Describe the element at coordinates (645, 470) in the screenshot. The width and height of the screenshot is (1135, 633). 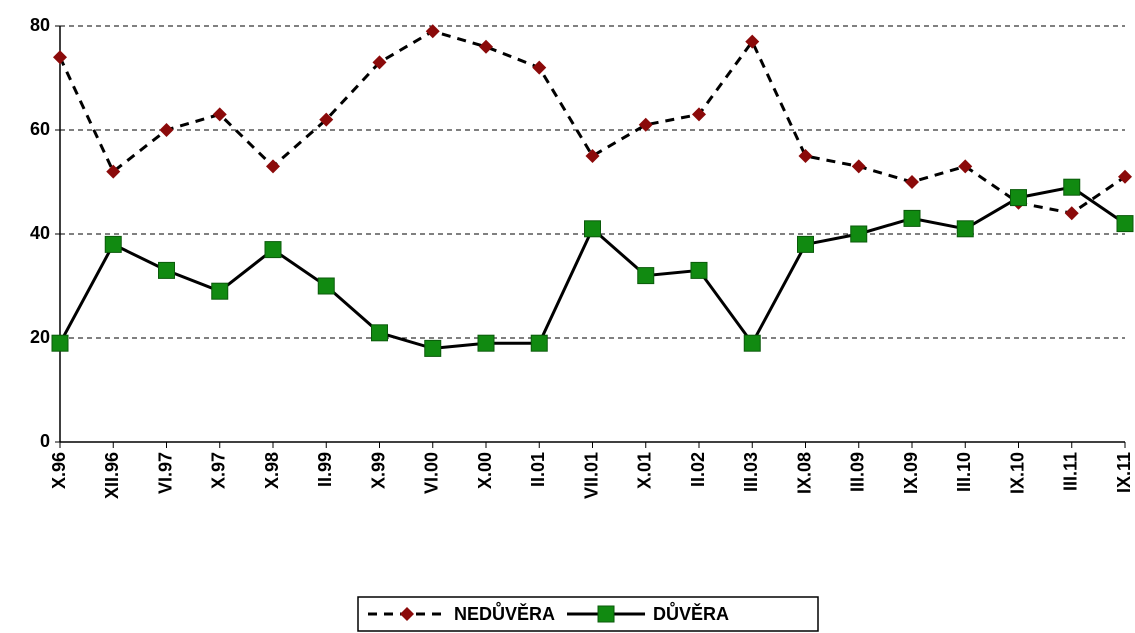
I see `x-tick-label: X.01` at that location.